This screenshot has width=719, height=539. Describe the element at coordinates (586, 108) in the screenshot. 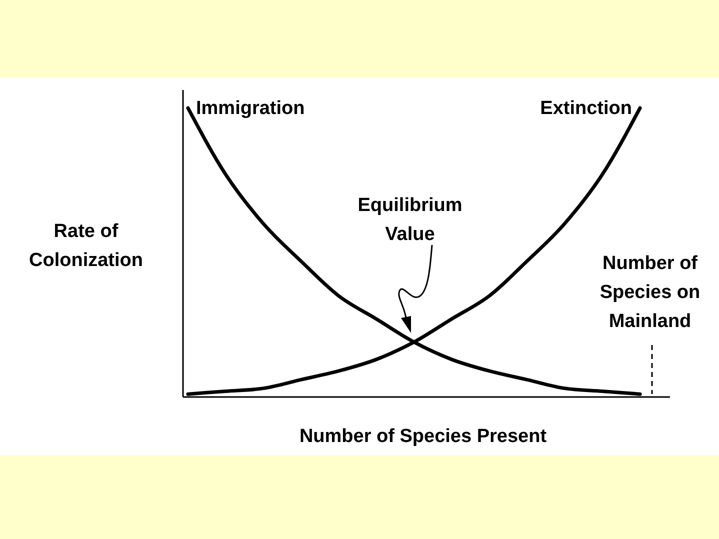

I see `series-label: Extinction` at that location.